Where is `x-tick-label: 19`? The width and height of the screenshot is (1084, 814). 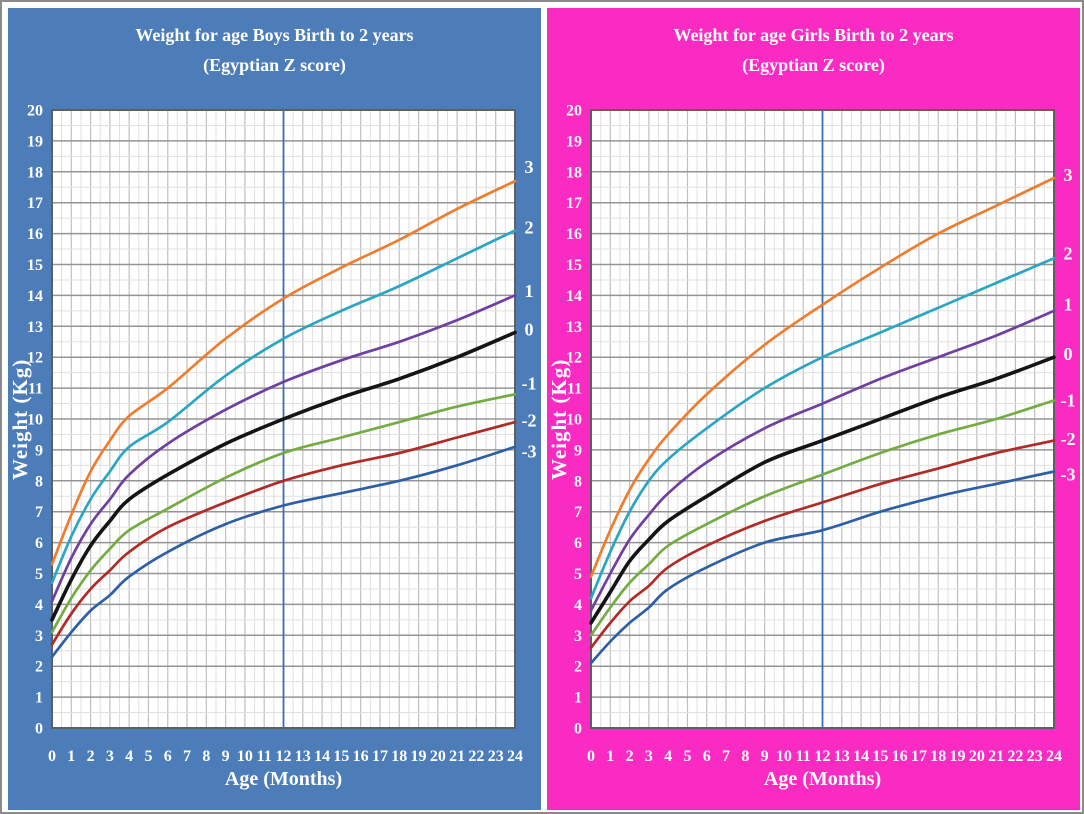 x-tick-label: 19 is located at coordinates (419, 756).